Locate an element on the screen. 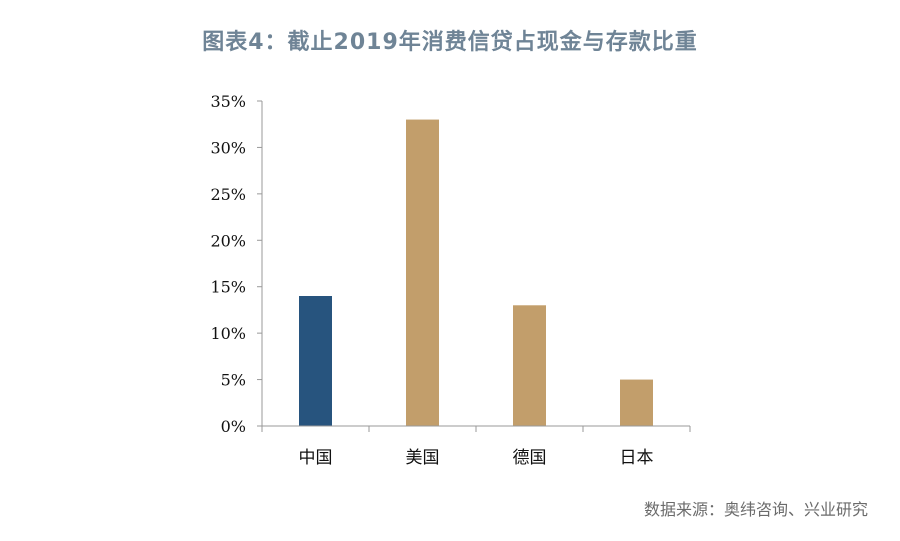 The height and width of the screenshot is (541, 900). y-tick-label: 10% is located at coordinates (228, 333).